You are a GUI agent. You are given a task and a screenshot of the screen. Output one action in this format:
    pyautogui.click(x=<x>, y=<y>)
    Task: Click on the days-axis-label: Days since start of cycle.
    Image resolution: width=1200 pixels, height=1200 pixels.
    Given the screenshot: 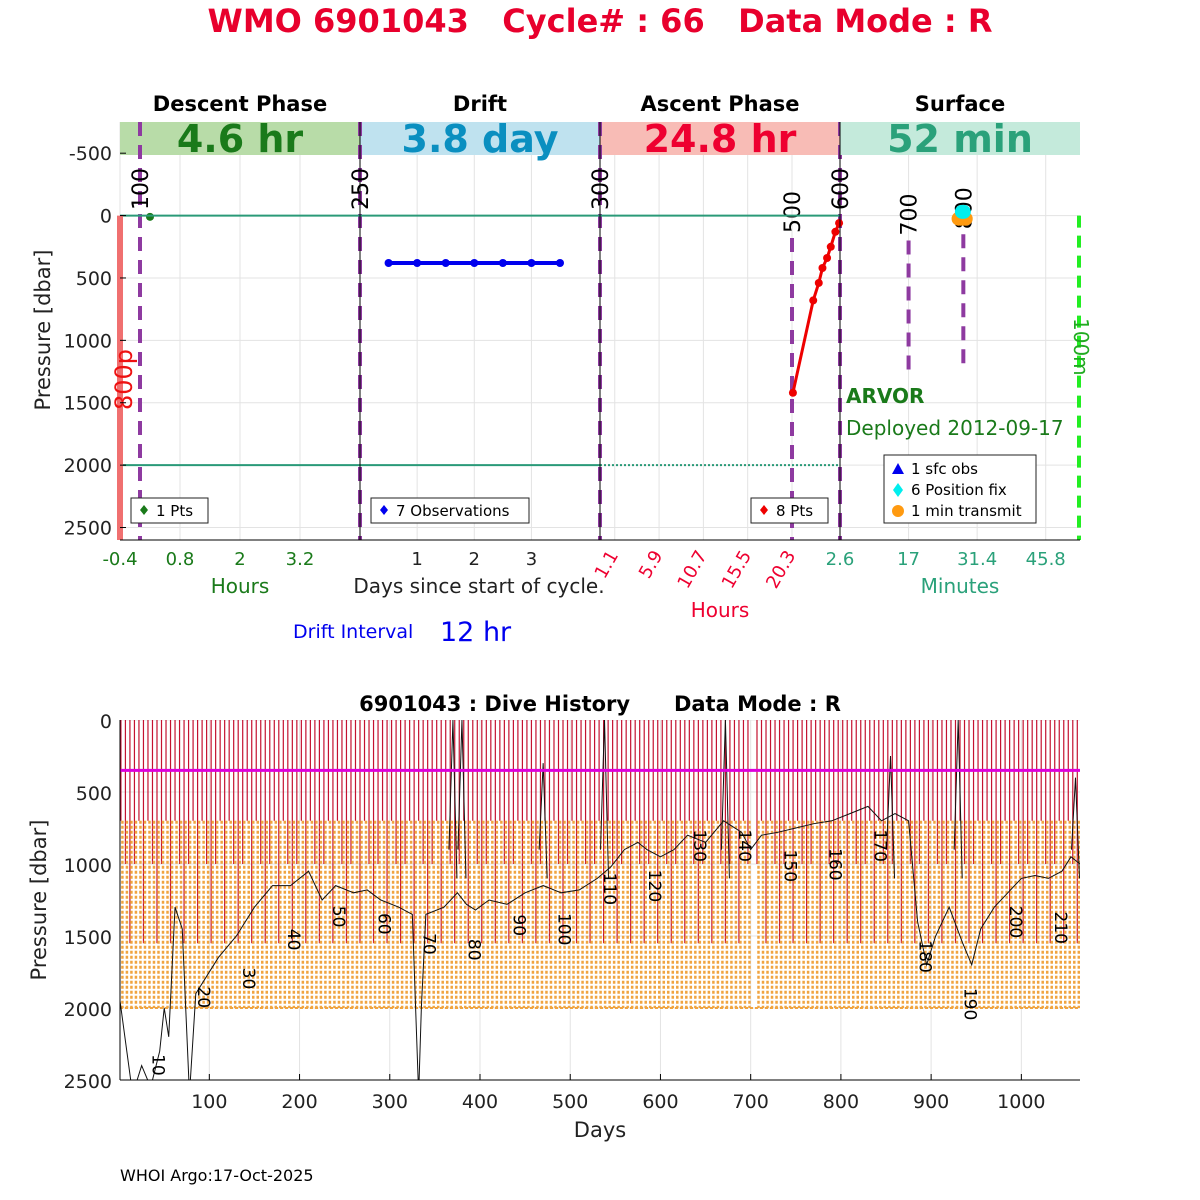 What is the action you would take?
    pyautogui.click(x=478, y=586)
    